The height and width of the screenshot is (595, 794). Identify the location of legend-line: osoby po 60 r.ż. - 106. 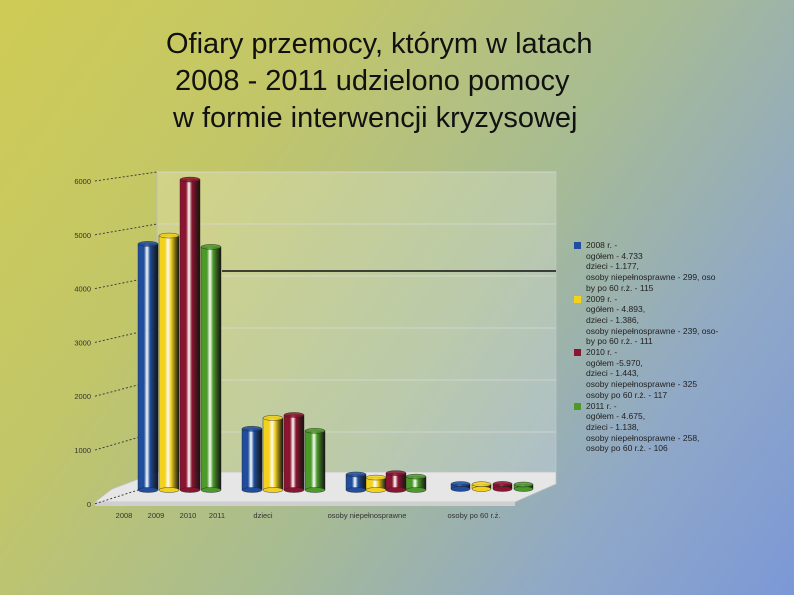
(627, 448).